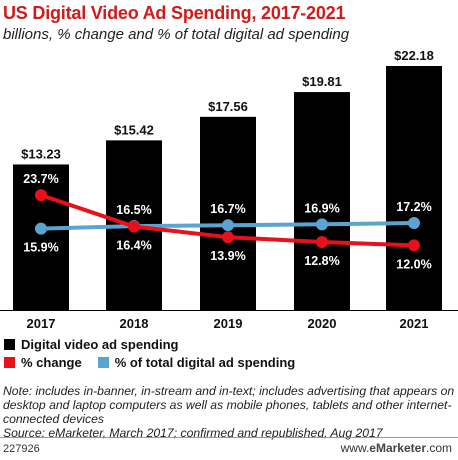  Describe the element at coordinates (174, 13) in the screenshot. I see `chart-title: US Digital Video Ad Spending, 2017-2021` at that location.